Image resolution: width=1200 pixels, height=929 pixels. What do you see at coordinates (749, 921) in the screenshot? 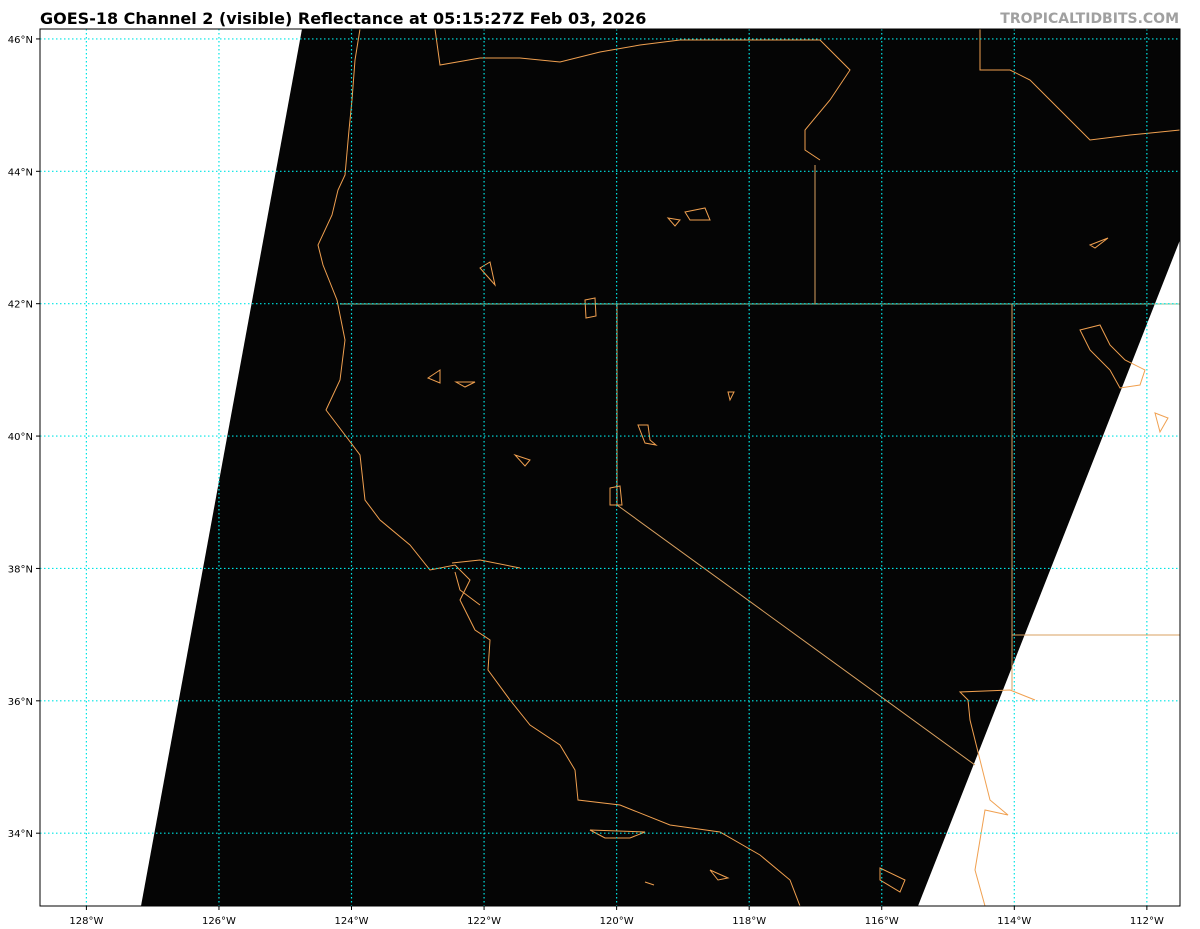
I see `lon-tick-label: 118°W` at bounding box center [749, 921].